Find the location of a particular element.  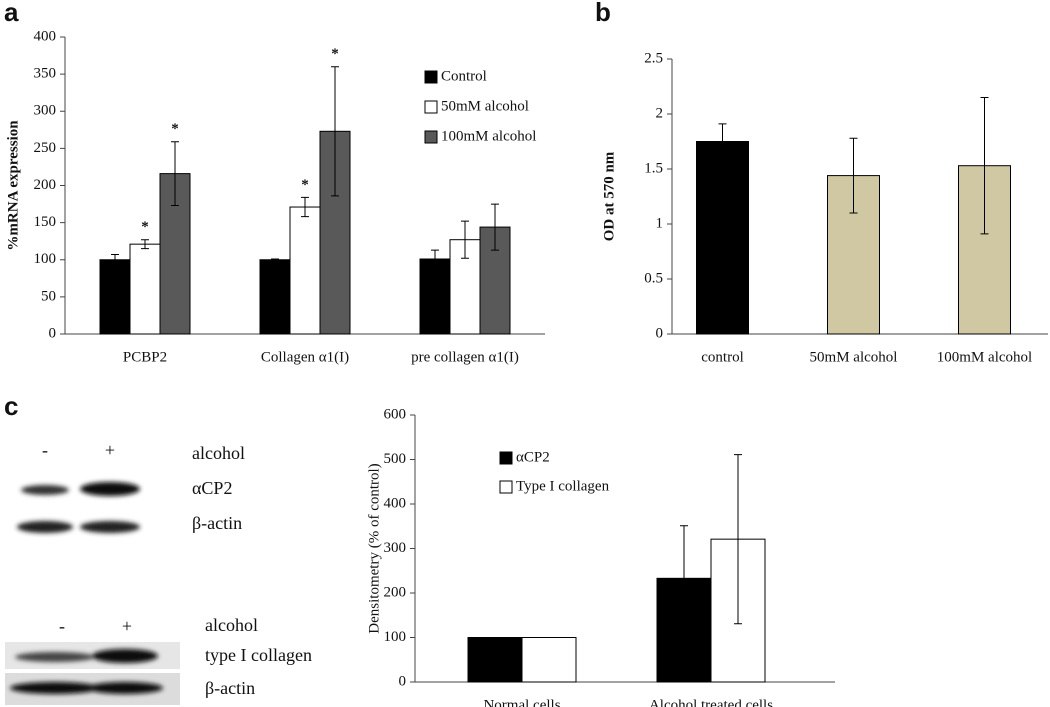

blot-row-label: type I collagen is located at coordinates (258, 655).